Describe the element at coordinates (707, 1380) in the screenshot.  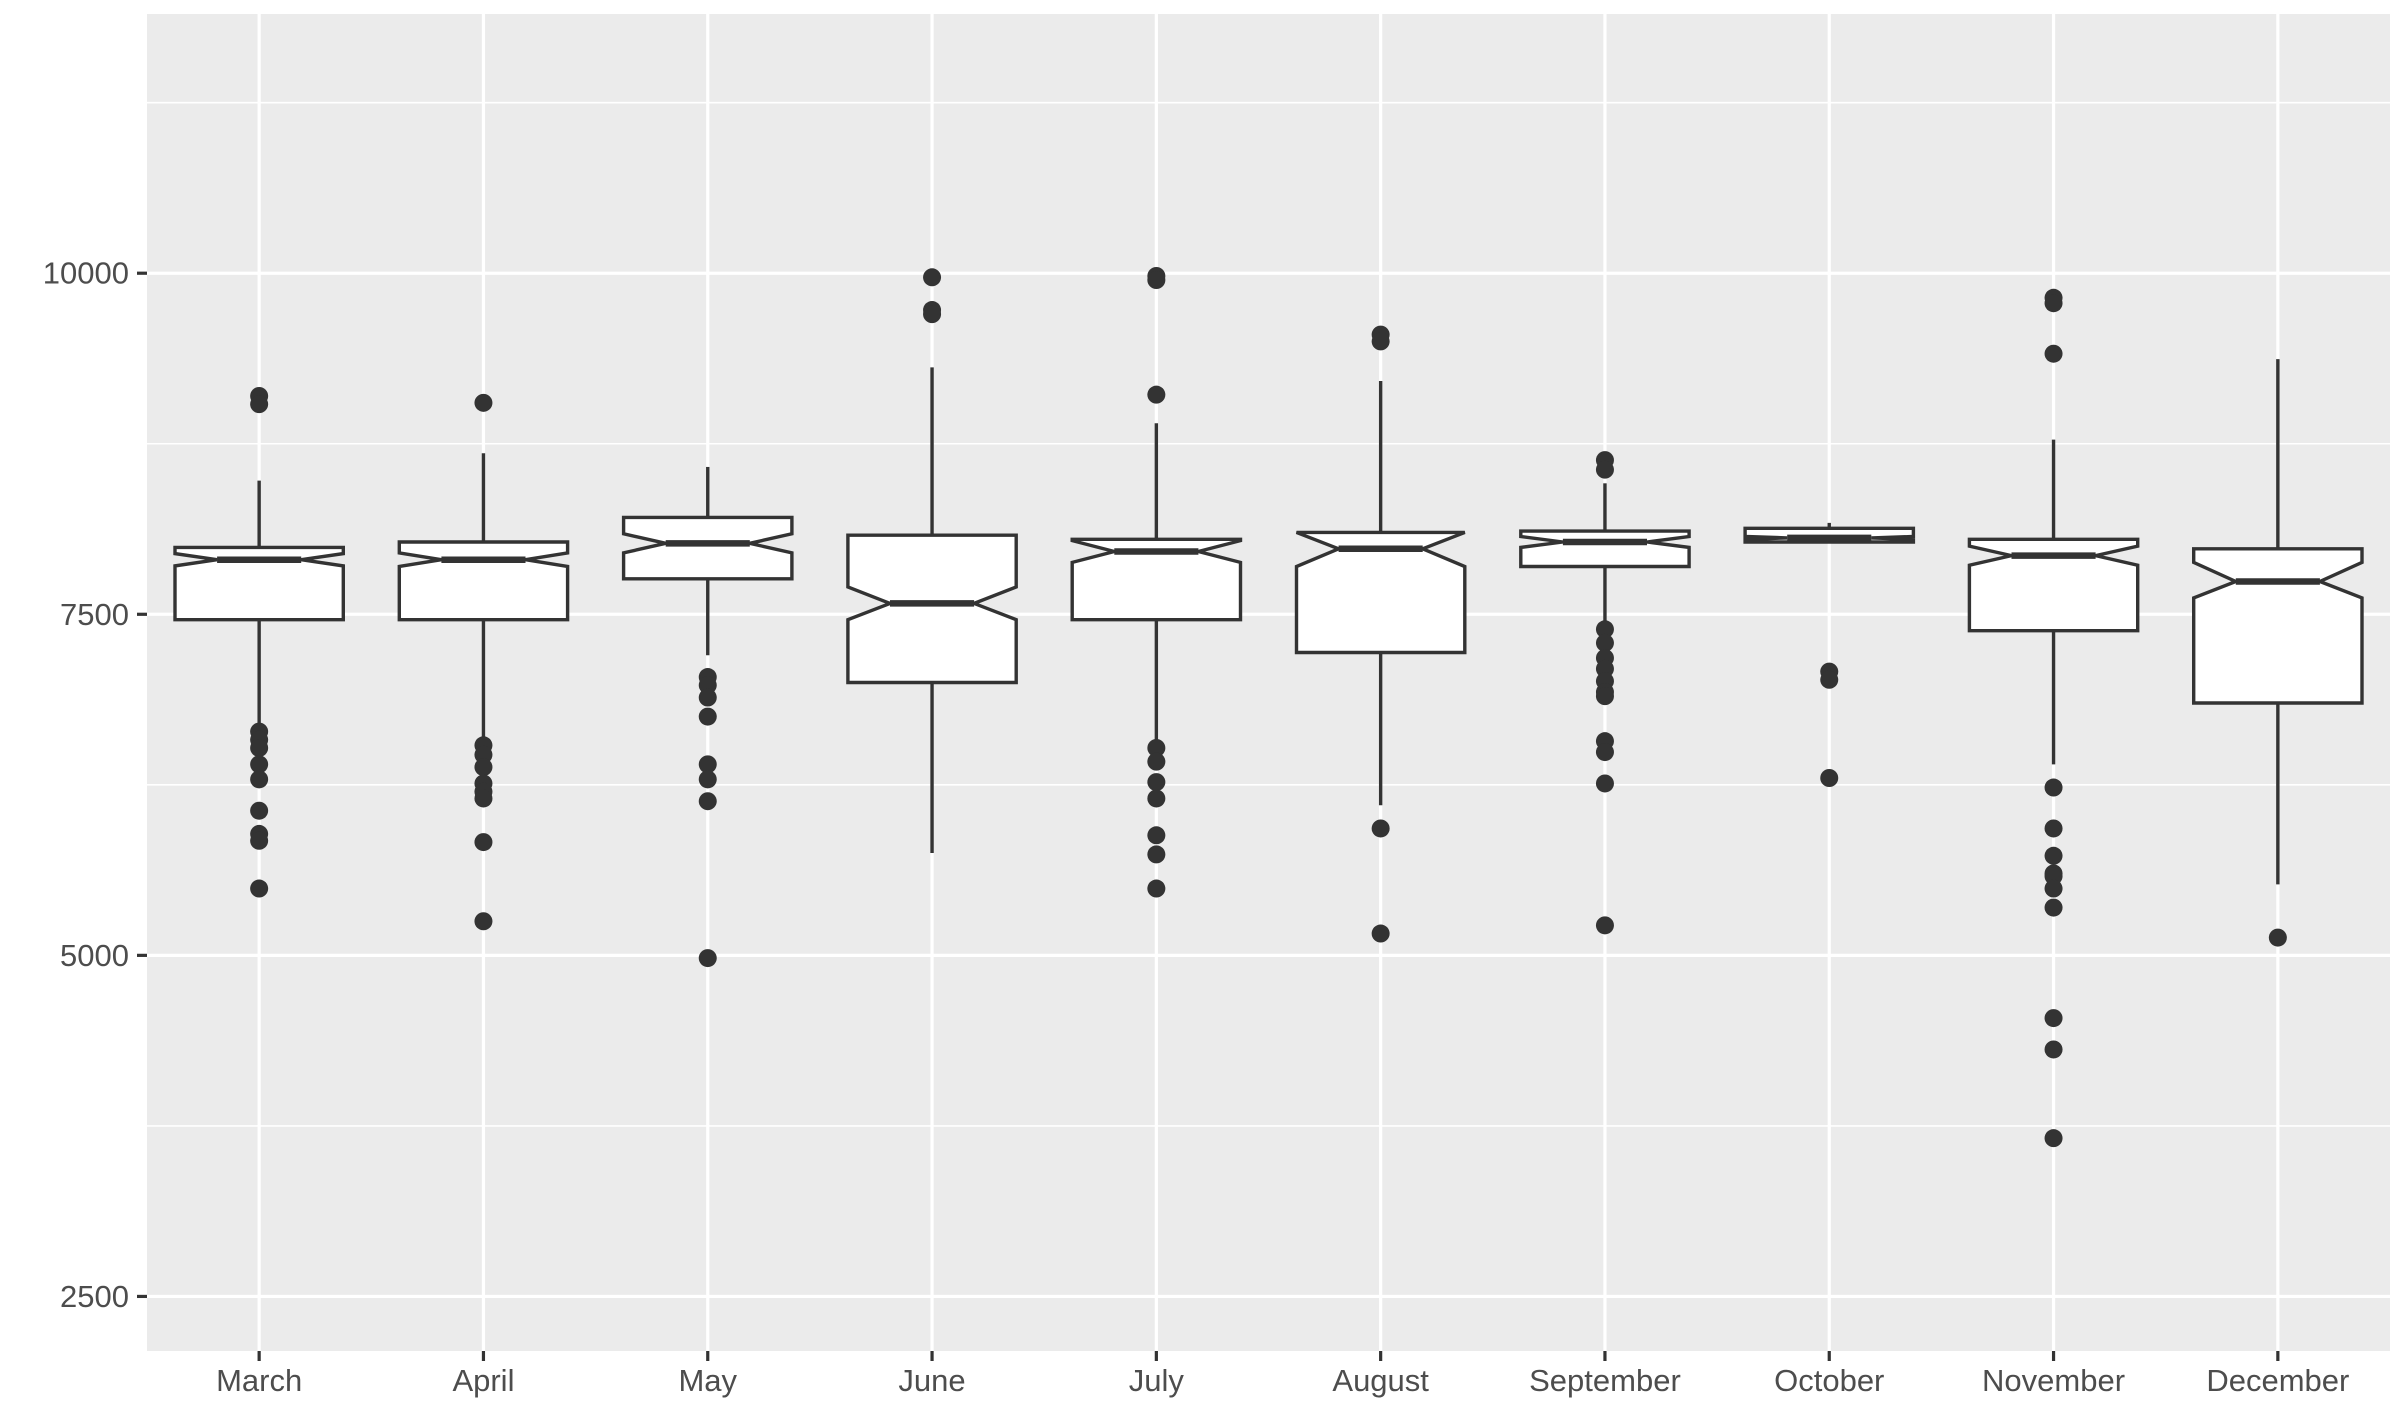
I see `x-tick-label: May` at that location.